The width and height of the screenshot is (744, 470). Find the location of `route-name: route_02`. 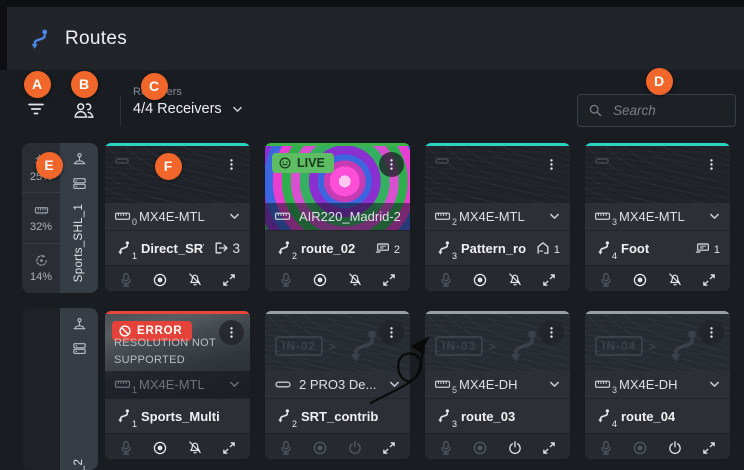

route-name: route_02 is located at coordinates (328, 248).